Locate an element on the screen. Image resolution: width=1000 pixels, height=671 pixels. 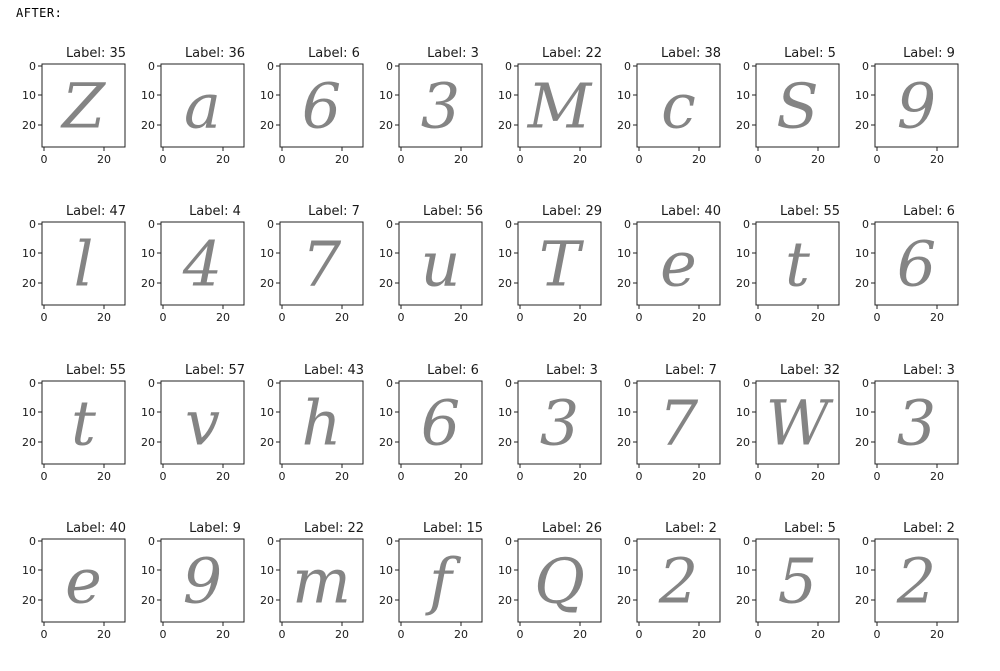
sample-subplot: Label: 9 9 0 10 20 0 20 is located at coordinates (906, 121).